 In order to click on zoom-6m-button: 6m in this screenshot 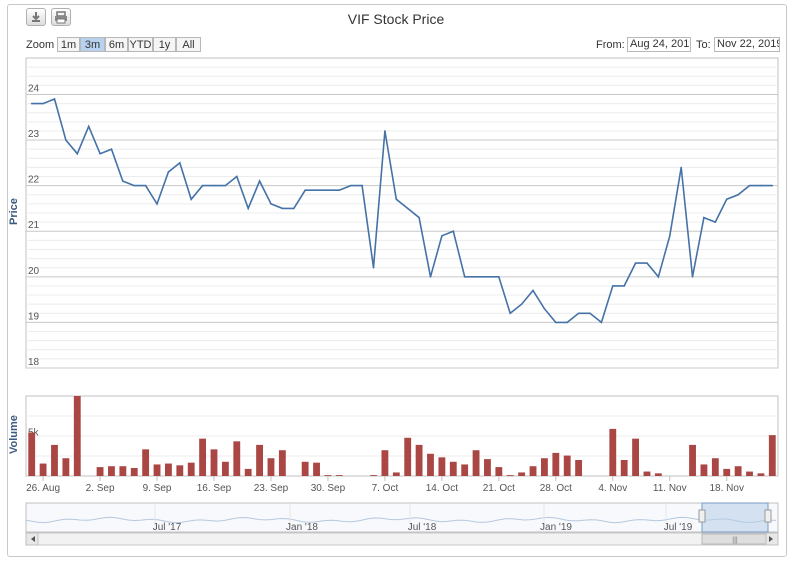, I will do `click(116, 44)`.